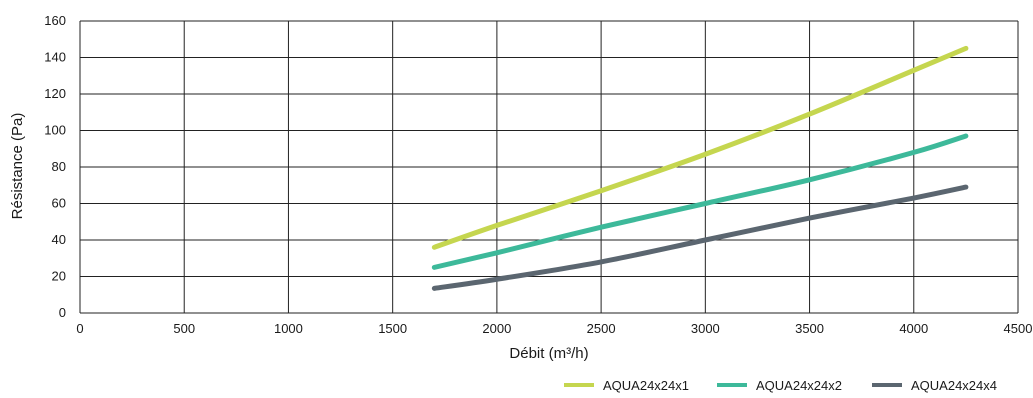 The width and height of the screenshot is (1033, 398). Describe the element at coordinates (799, 385) in the screenshot. I see `legend-label: AQUA24x24x2` at that location.